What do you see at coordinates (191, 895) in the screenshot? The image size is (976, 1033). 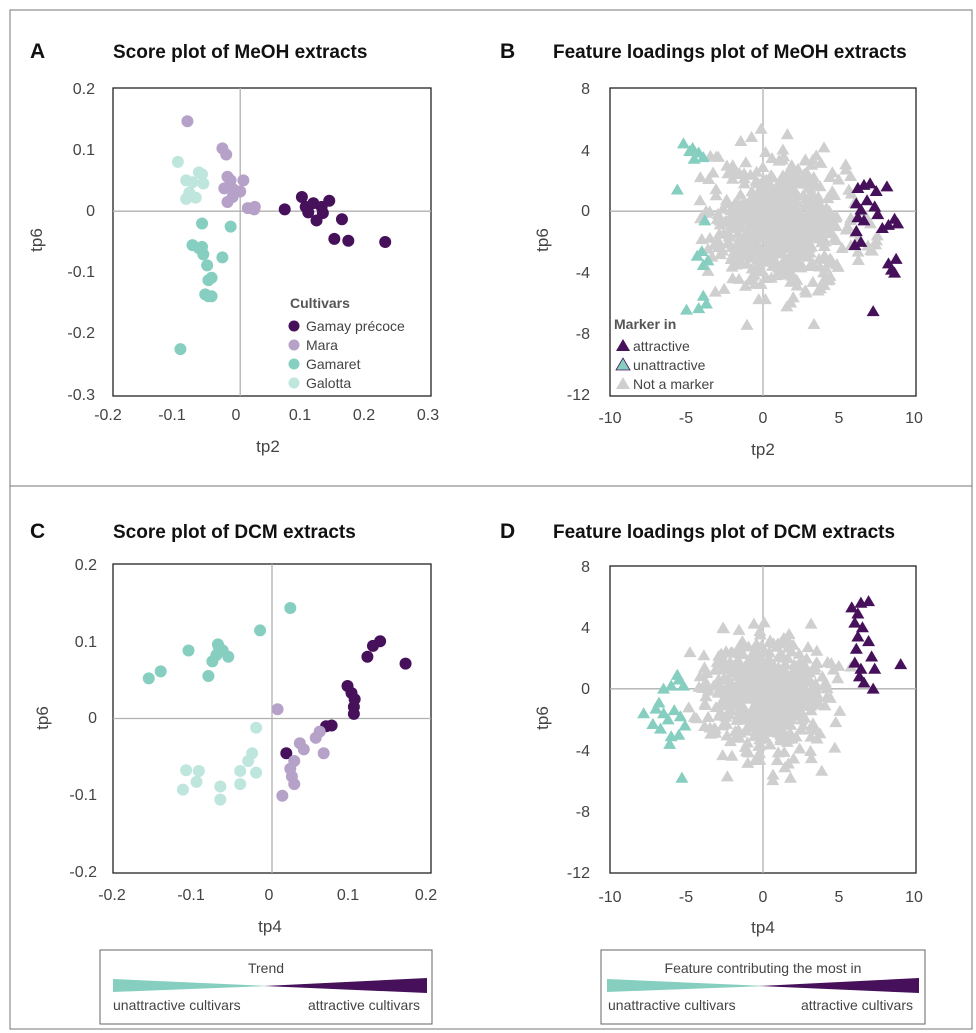 I see `tick-label: -0.1` at bounding box center [191, 895].